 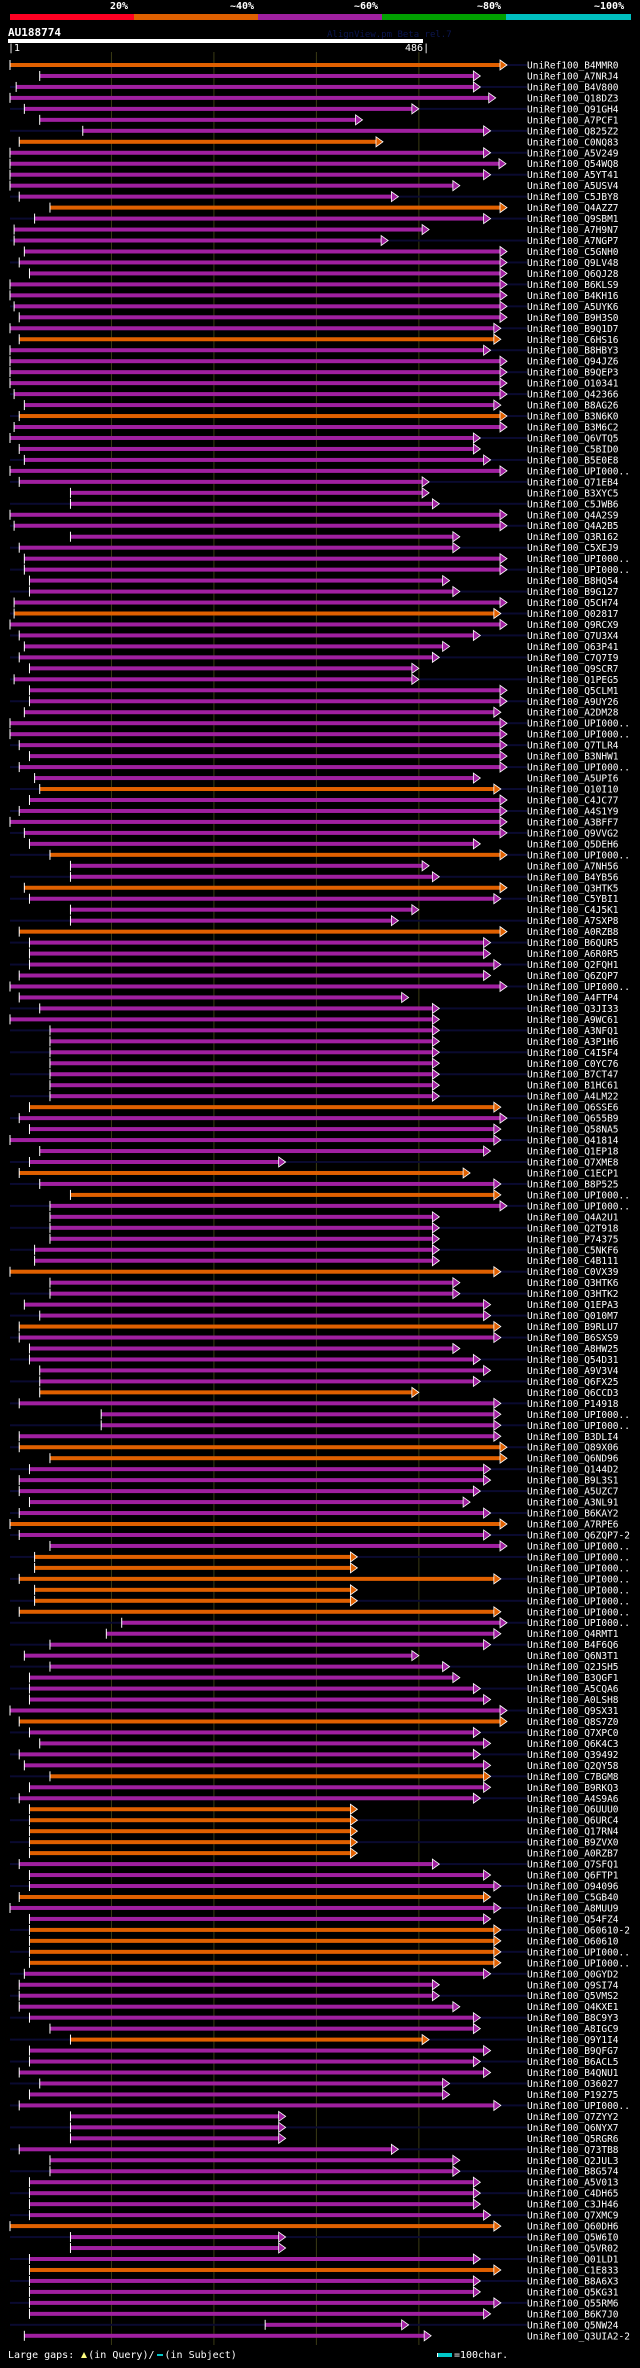 What do you see at coordinates (573, 2216) in the screenshot?
I see `subject-label: UniRef100_Q7XMC9` at bounding box center [573, 2216].